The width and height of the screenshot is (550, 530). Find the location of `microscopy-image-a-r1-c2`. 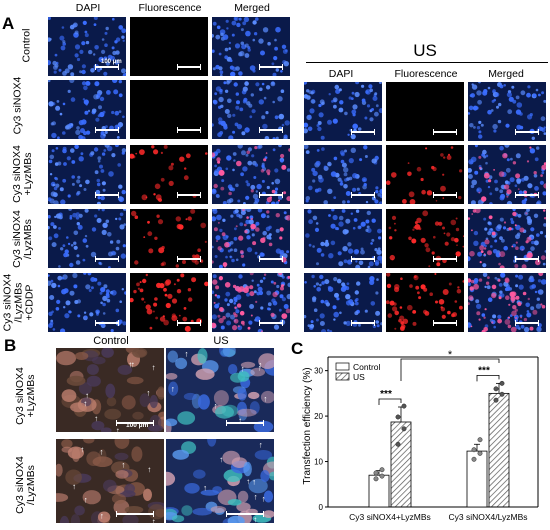

microscopy-image-a-r1-c2 is located at coordinates (251, 109).